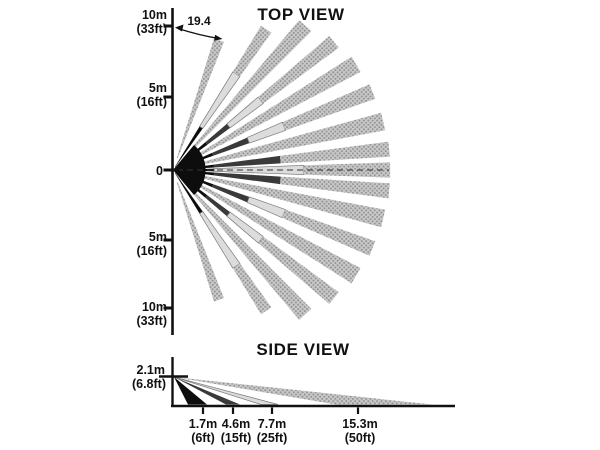 Image resolution: width=600 pixels, height=450 pixels. Describe the element at coordinates (158, 88) in the screenshot. I see `axis-label-5m-top: 5m` at that location.